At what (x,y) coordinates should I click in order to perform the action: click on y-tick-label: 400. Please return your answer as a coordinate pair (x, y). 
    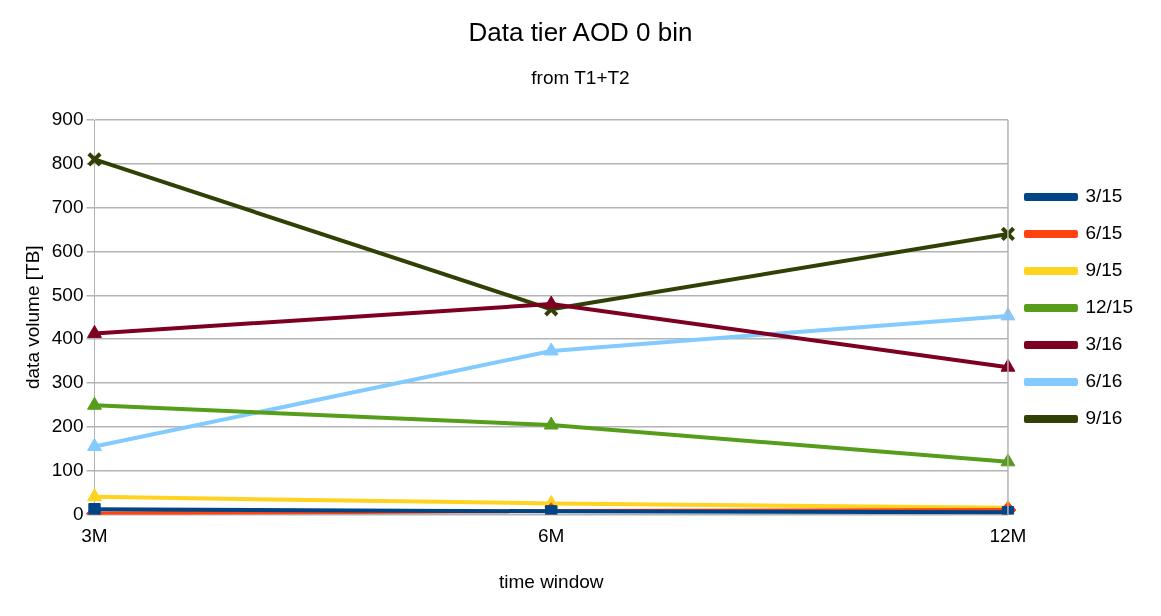
    Looking at the image, I should click on (67, 338).